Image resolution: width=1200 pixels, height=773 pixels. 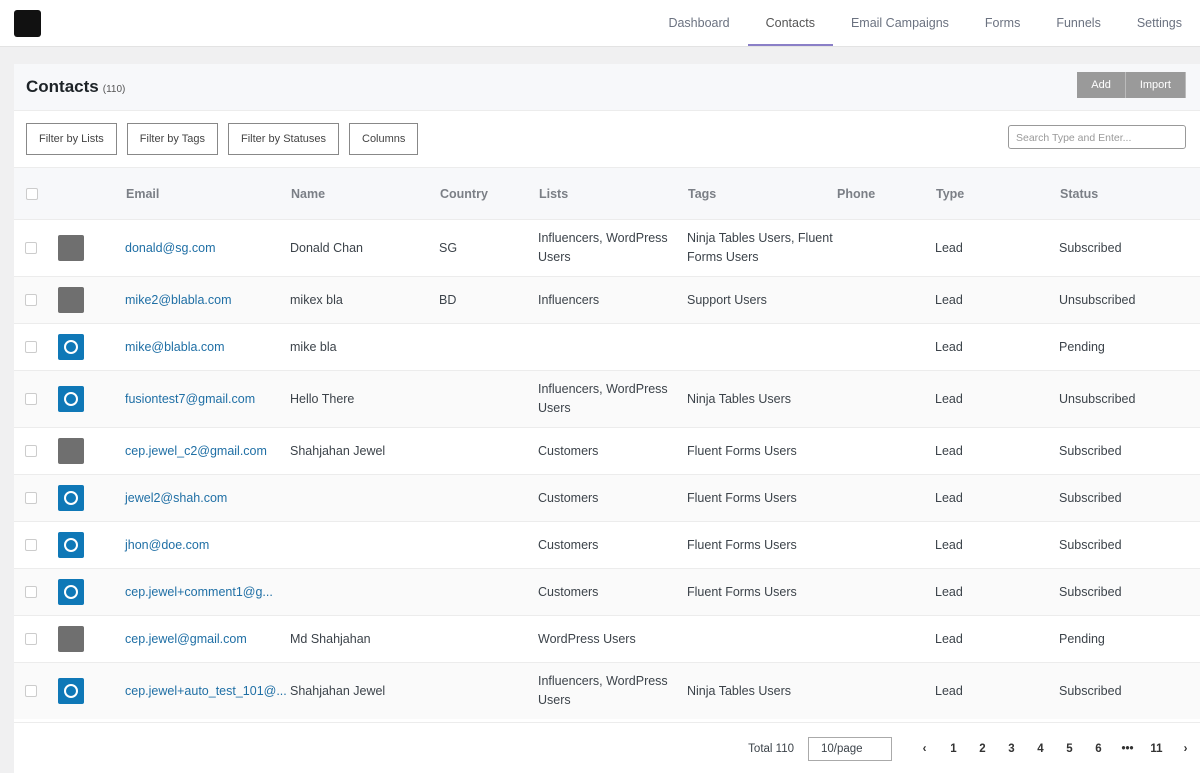 I want to click on logo, so click(x=27, y=23).